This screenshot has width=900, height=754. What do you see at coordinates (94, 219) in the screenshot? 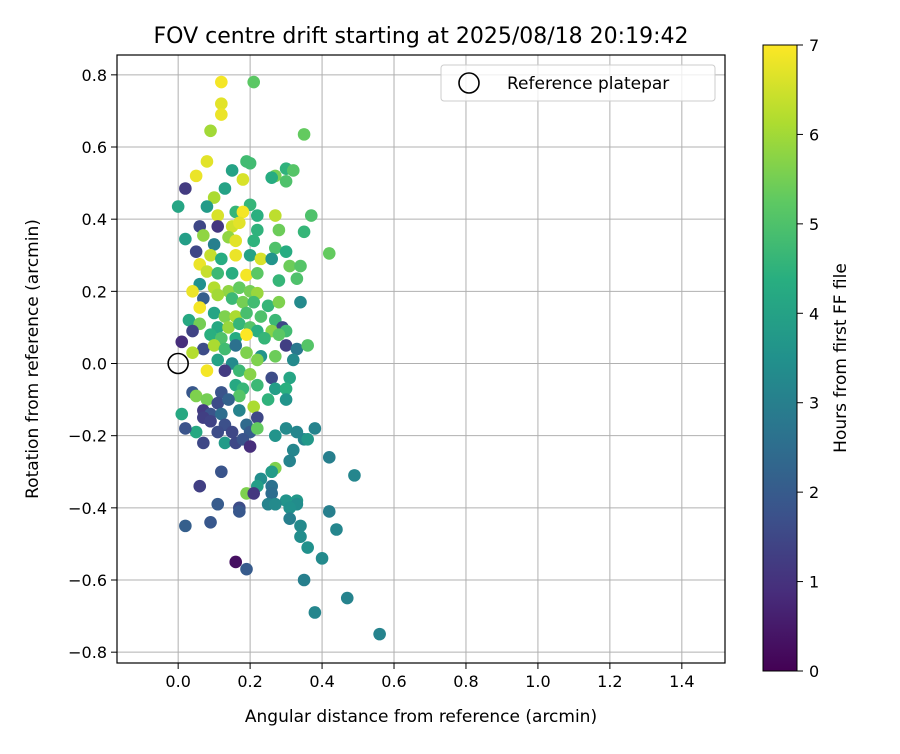
I see `y-tick-label: 0.4` at bounding box center [94, 219].